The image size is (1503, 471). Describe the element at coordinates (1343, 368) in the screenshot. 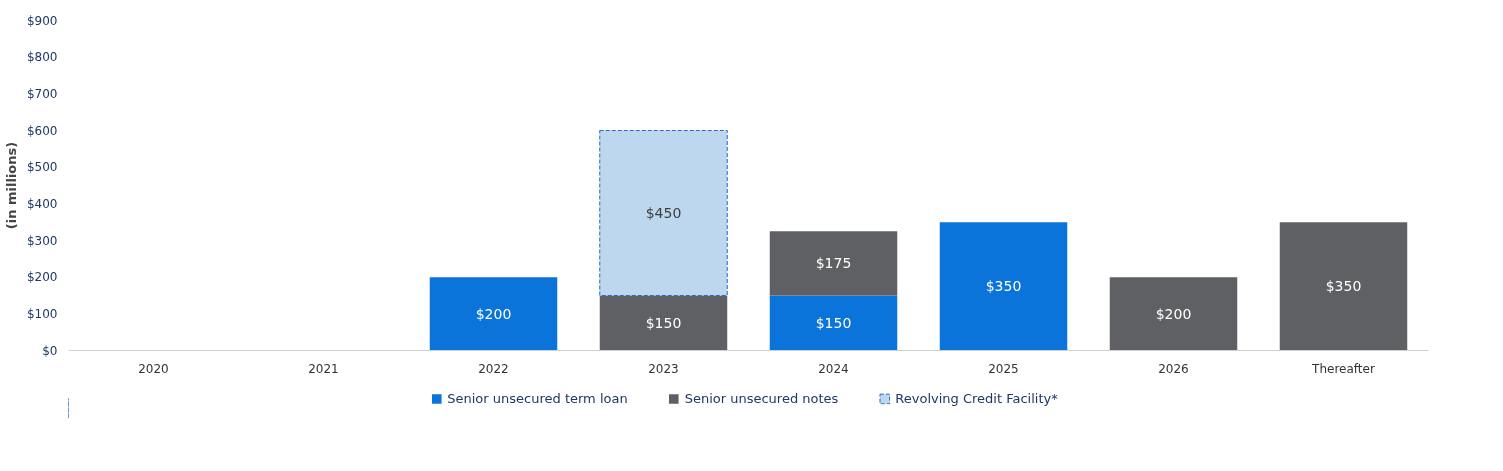

I see `x-tick-label: Thereafter` at that location.